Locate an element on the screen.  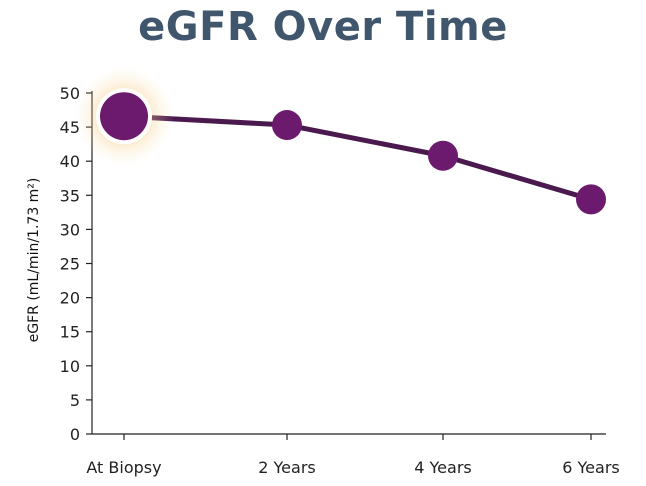
y-tick-label: 40 is located at coordinates (70, 161).